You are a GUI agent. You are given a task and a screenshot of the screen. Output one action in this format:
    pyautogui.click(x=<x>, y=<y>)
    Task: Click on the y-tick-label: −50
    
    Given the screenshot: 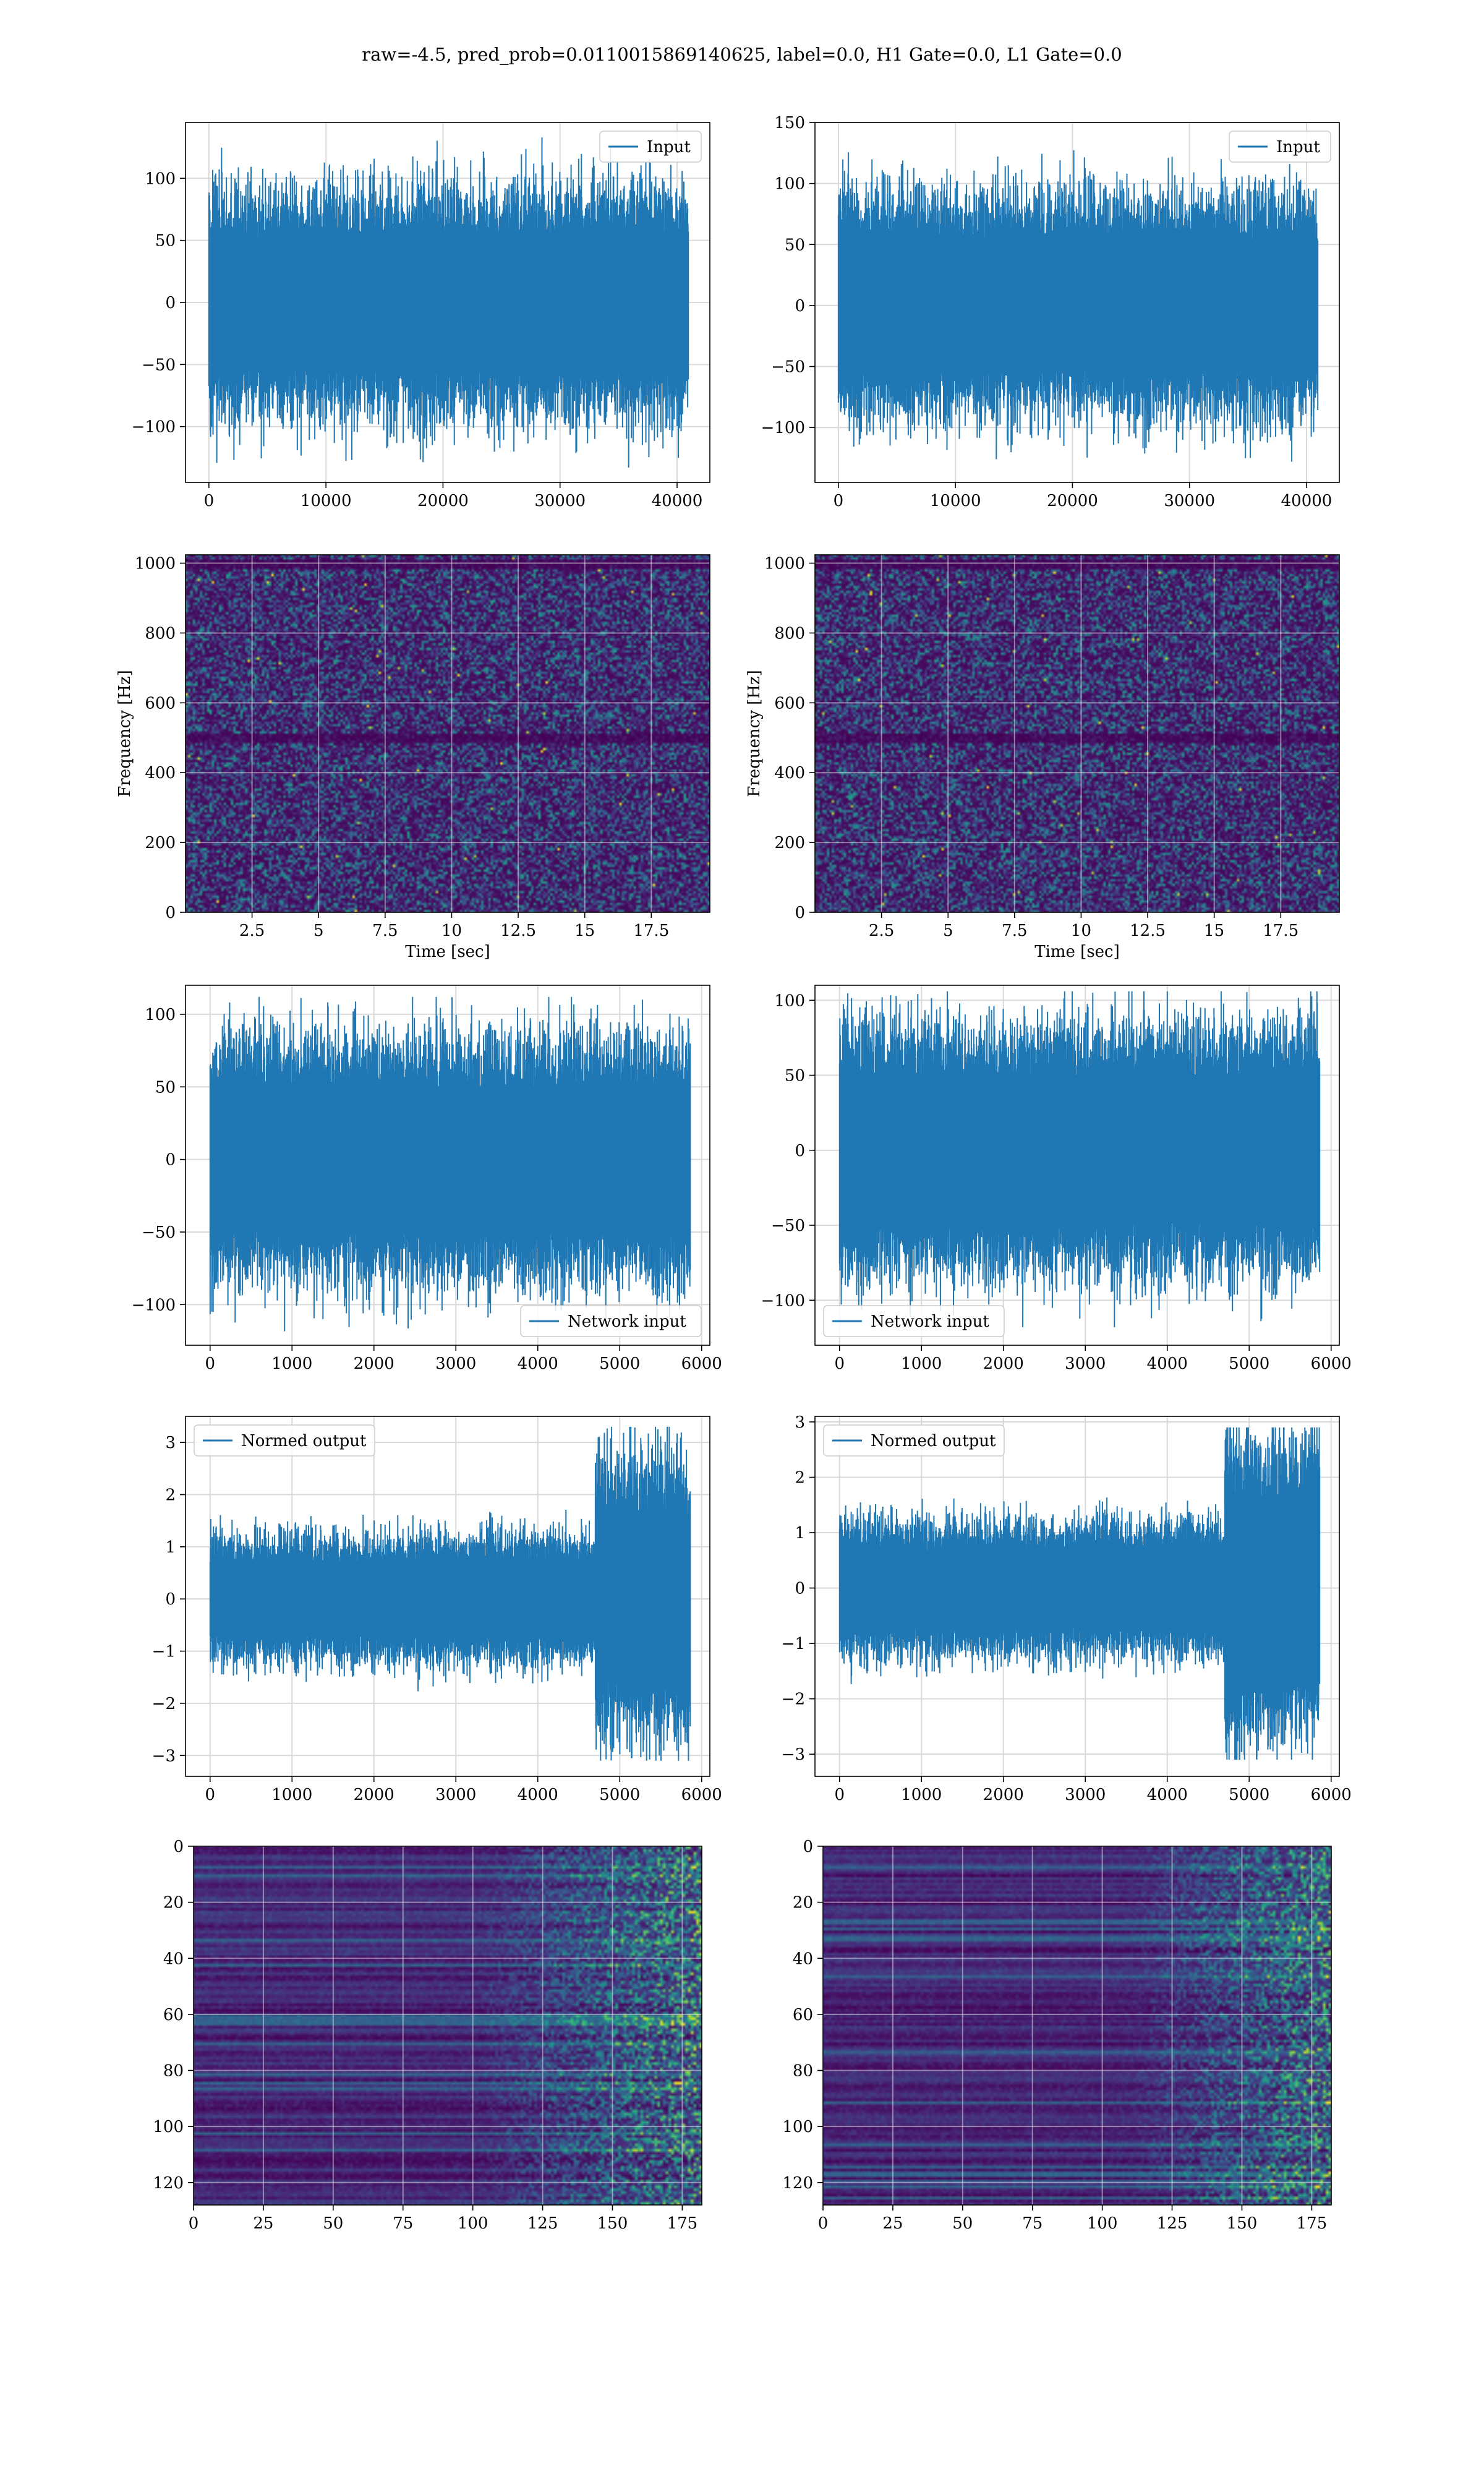 What is the action you would take?
    pyautogui.click(x=159, y=1232)
    